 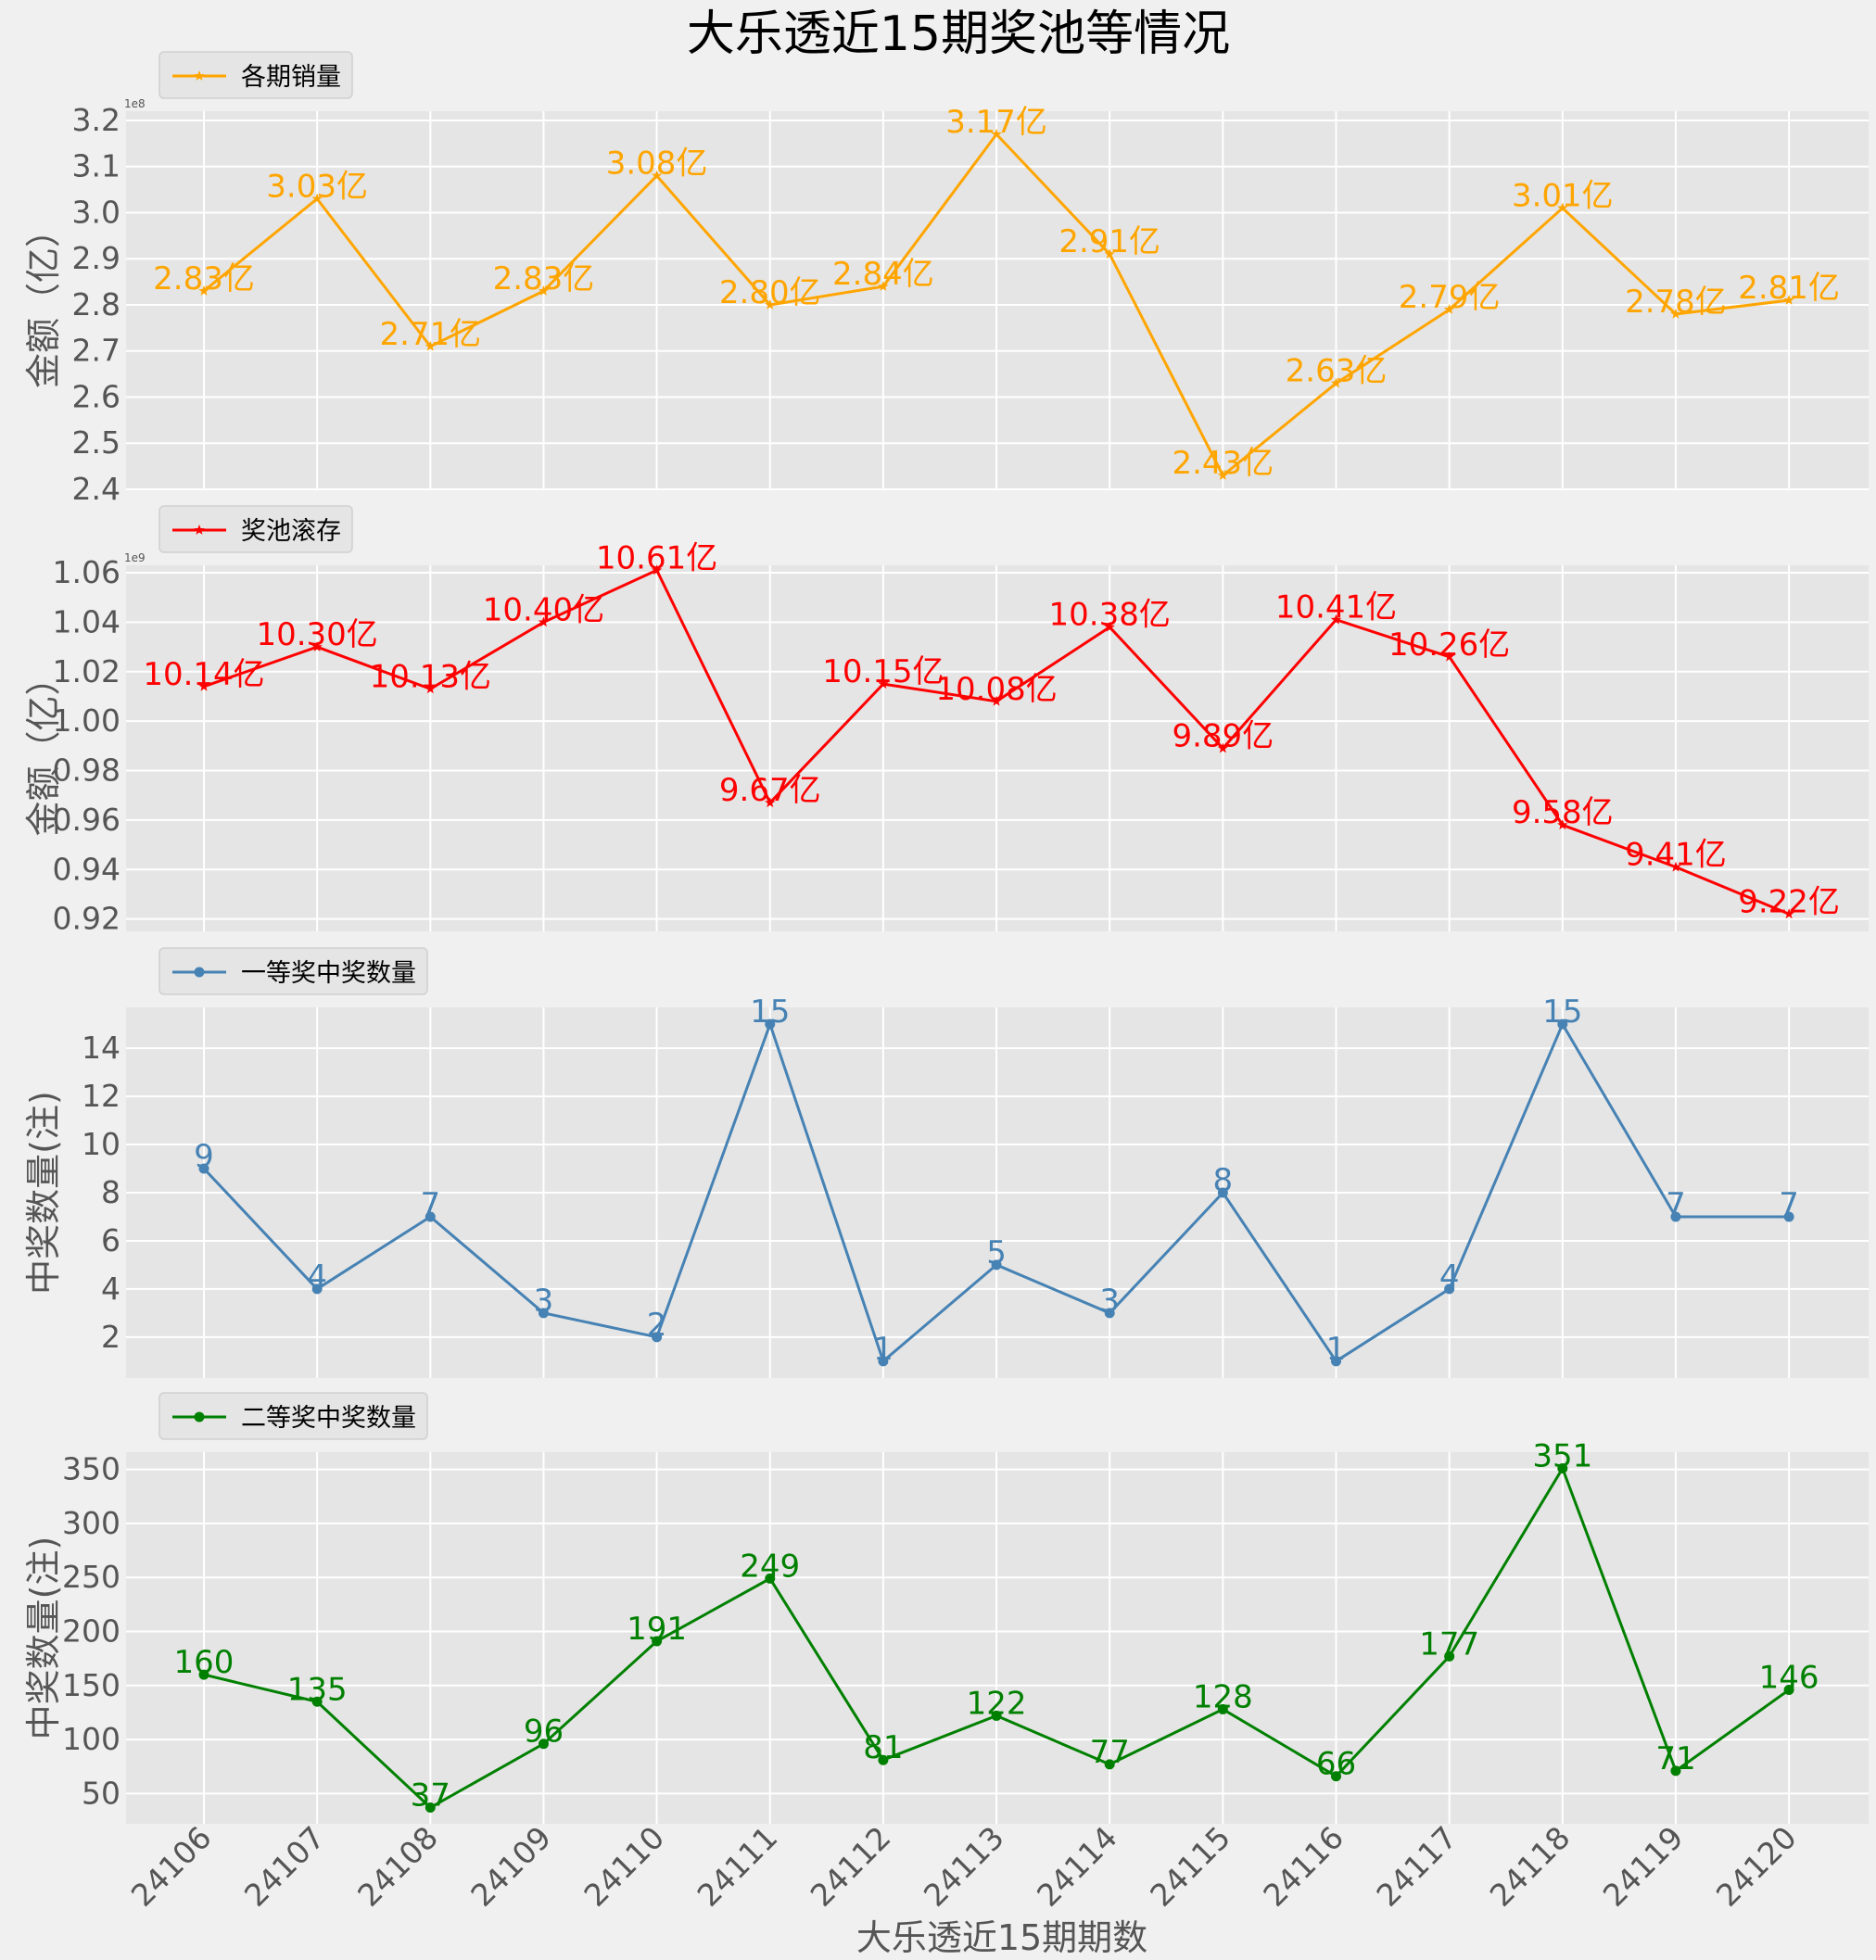 I want to click on legend-label: 一等奖中奖数量, so click(x=329, y=974).